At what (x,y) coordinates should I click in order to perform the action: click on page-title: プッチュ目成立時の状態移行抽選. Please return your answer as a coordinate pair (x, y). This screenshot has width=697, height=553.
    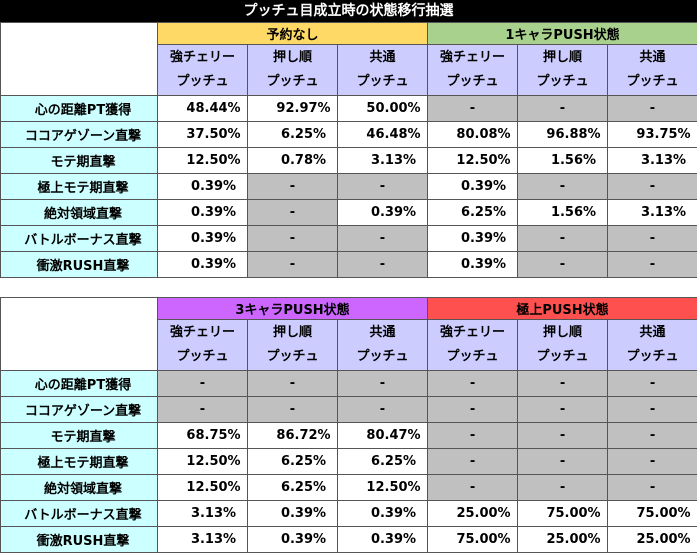
    Looking at the image, I should click on (348, 11).